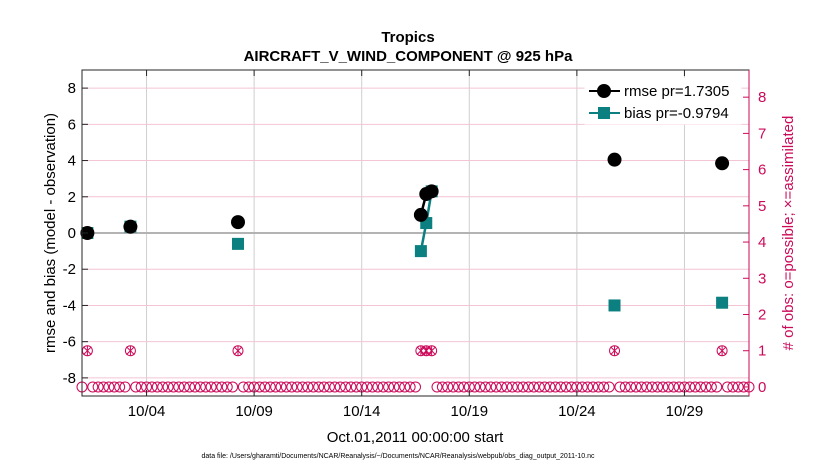  What do you see at coordinates (72, 233) in the screenshot?
I see `y-tick-label: 0` at bounding box center [72, 233].